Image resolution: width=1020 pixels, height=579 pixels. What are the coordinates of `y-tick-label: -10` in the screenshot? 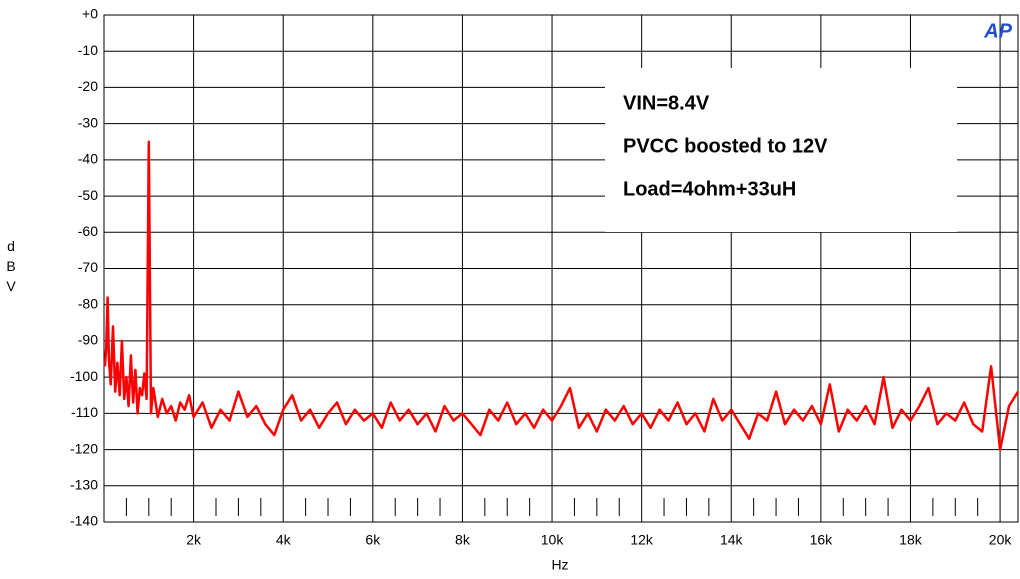 It's located at (88, 50).